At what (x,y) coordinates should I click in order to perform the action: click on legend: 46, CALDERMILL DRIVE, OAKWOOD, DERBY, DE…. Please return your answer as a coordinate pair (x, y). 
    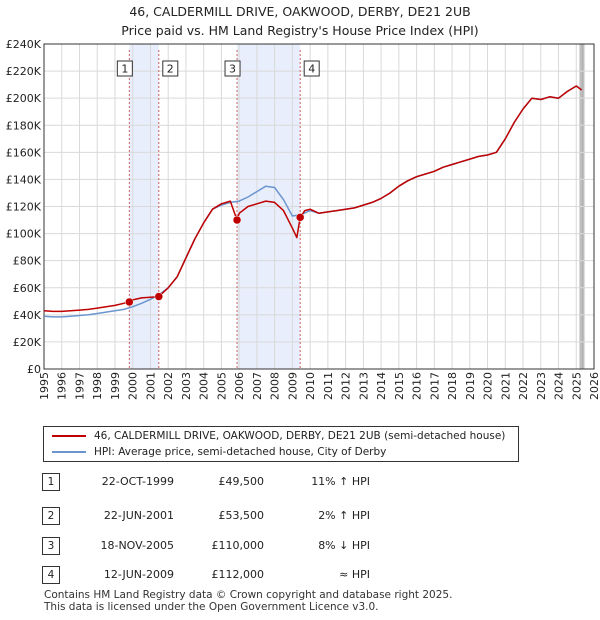
    Looking at the image, I should click on (281, 444).